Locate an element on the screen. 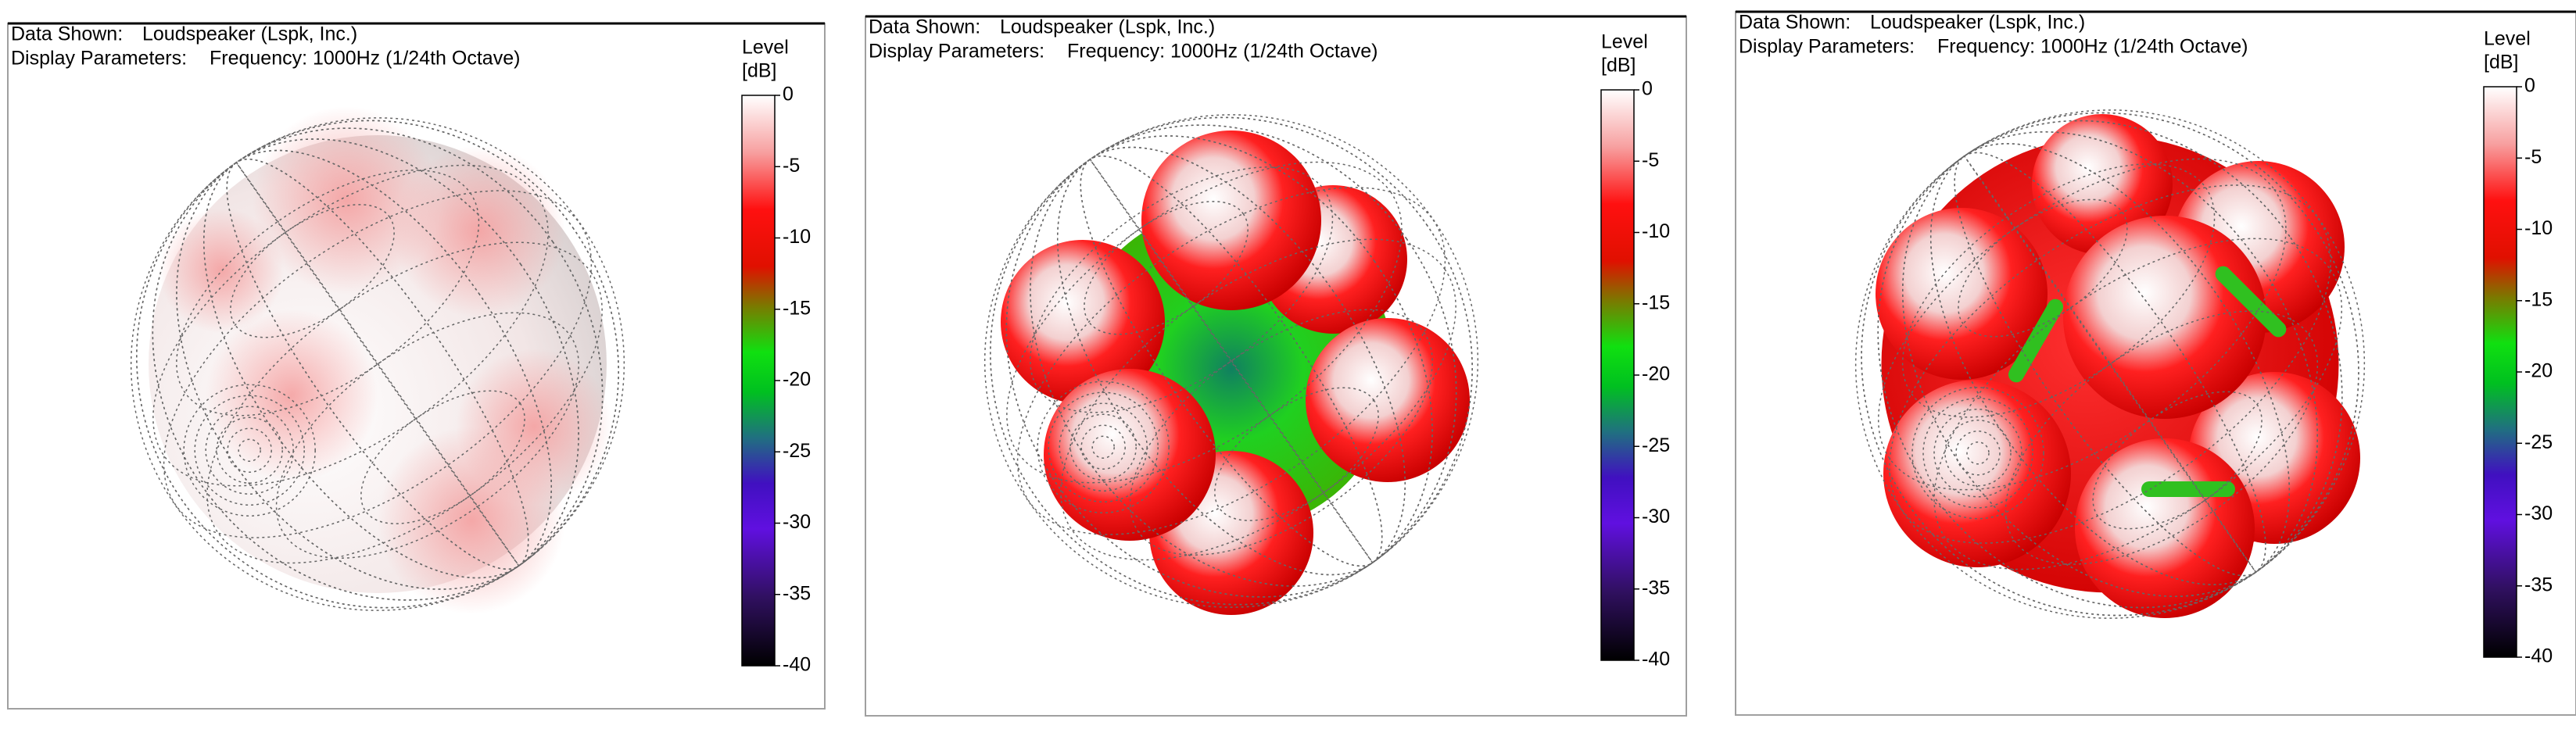 This screenshot has width=2576, height=740. display-parameters-label: Display Parameters: is located at coordinates (99, 59).